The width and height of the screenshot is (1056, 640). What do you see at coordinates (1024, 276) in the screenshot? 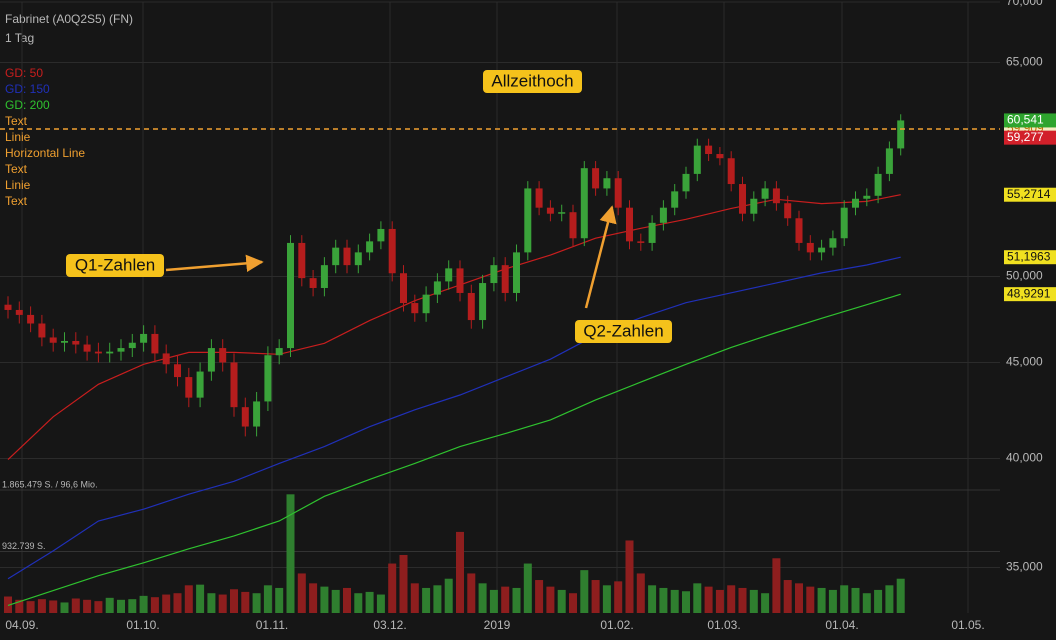
I see `y-tick-label: 50,000` at bounding box center [1024, 276].